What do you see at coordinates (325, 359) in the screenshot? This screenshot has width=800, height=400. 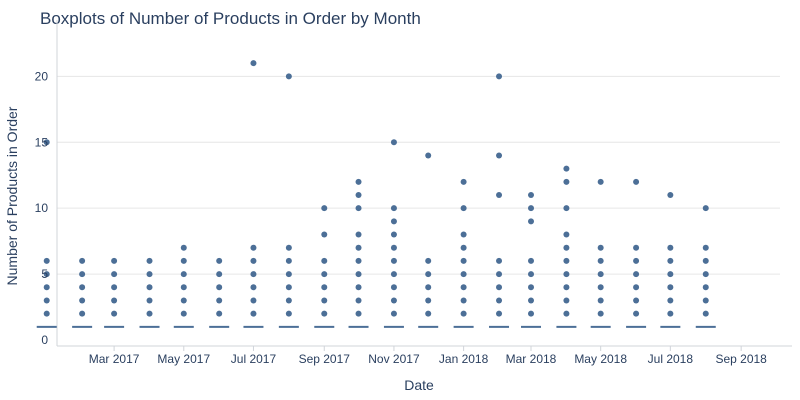 I see `x-tick-label: Sep 2017` at bounding box center [325, 359].